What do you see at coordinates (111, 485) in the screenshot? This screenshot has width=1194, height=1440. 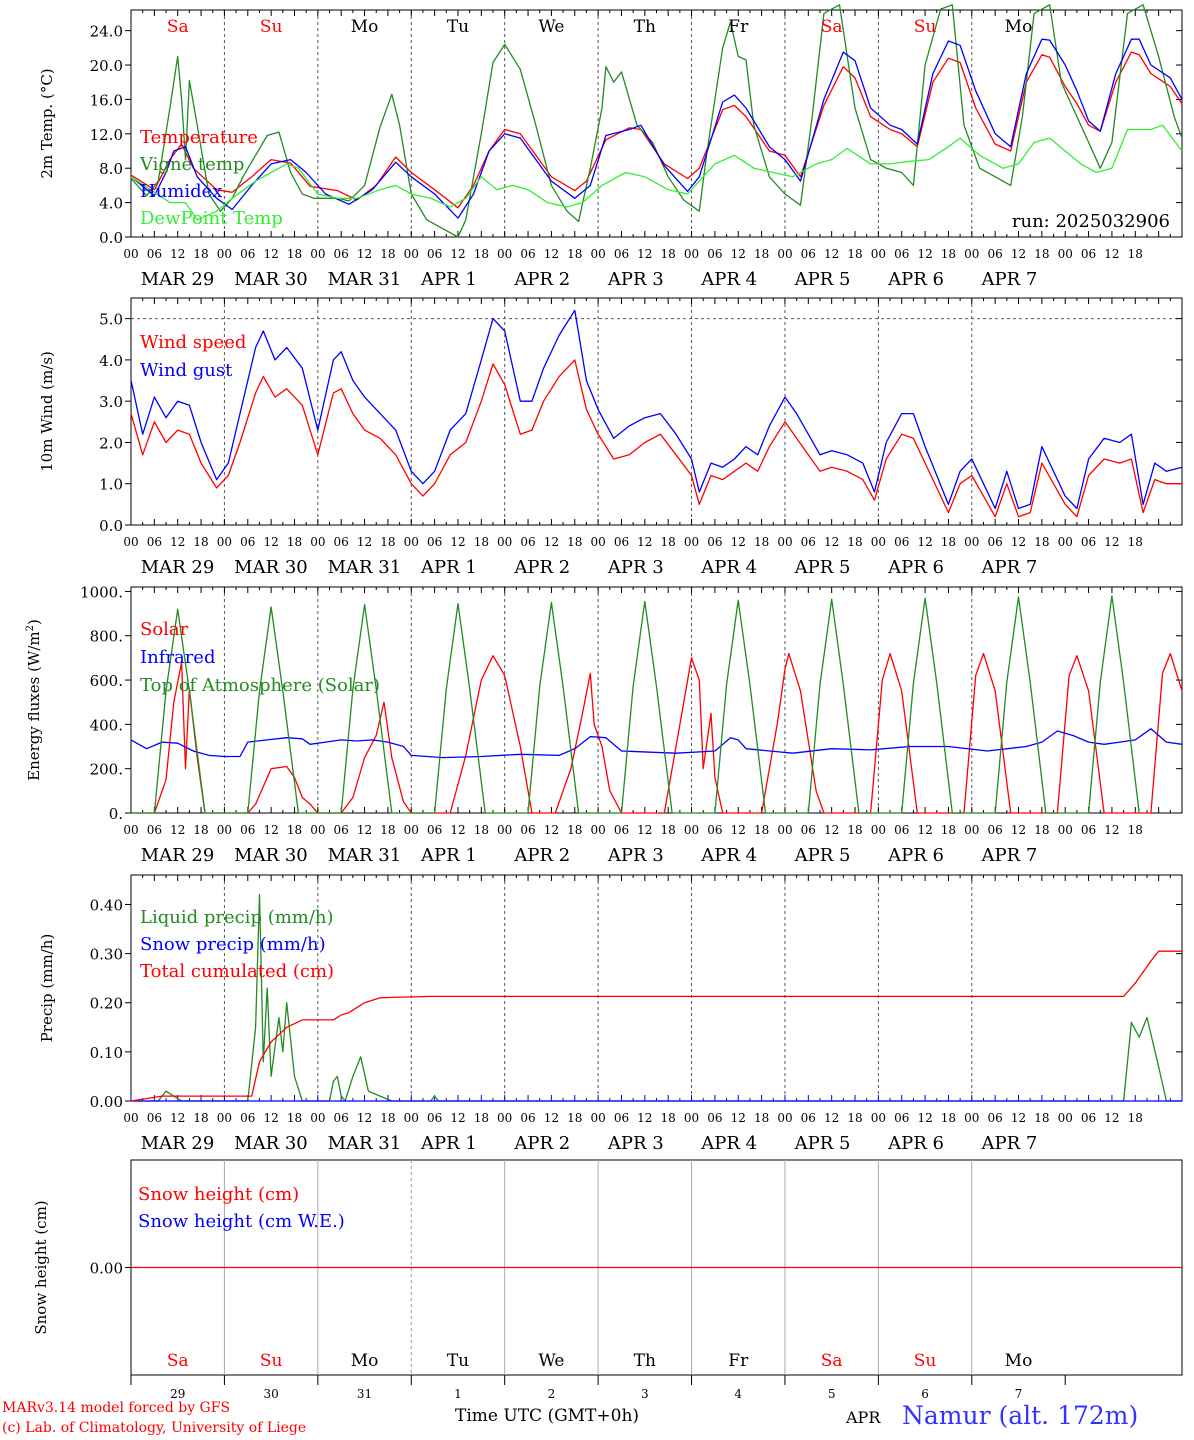 I see `y-tick-label: 1.0` at bounding box center [111, 485].